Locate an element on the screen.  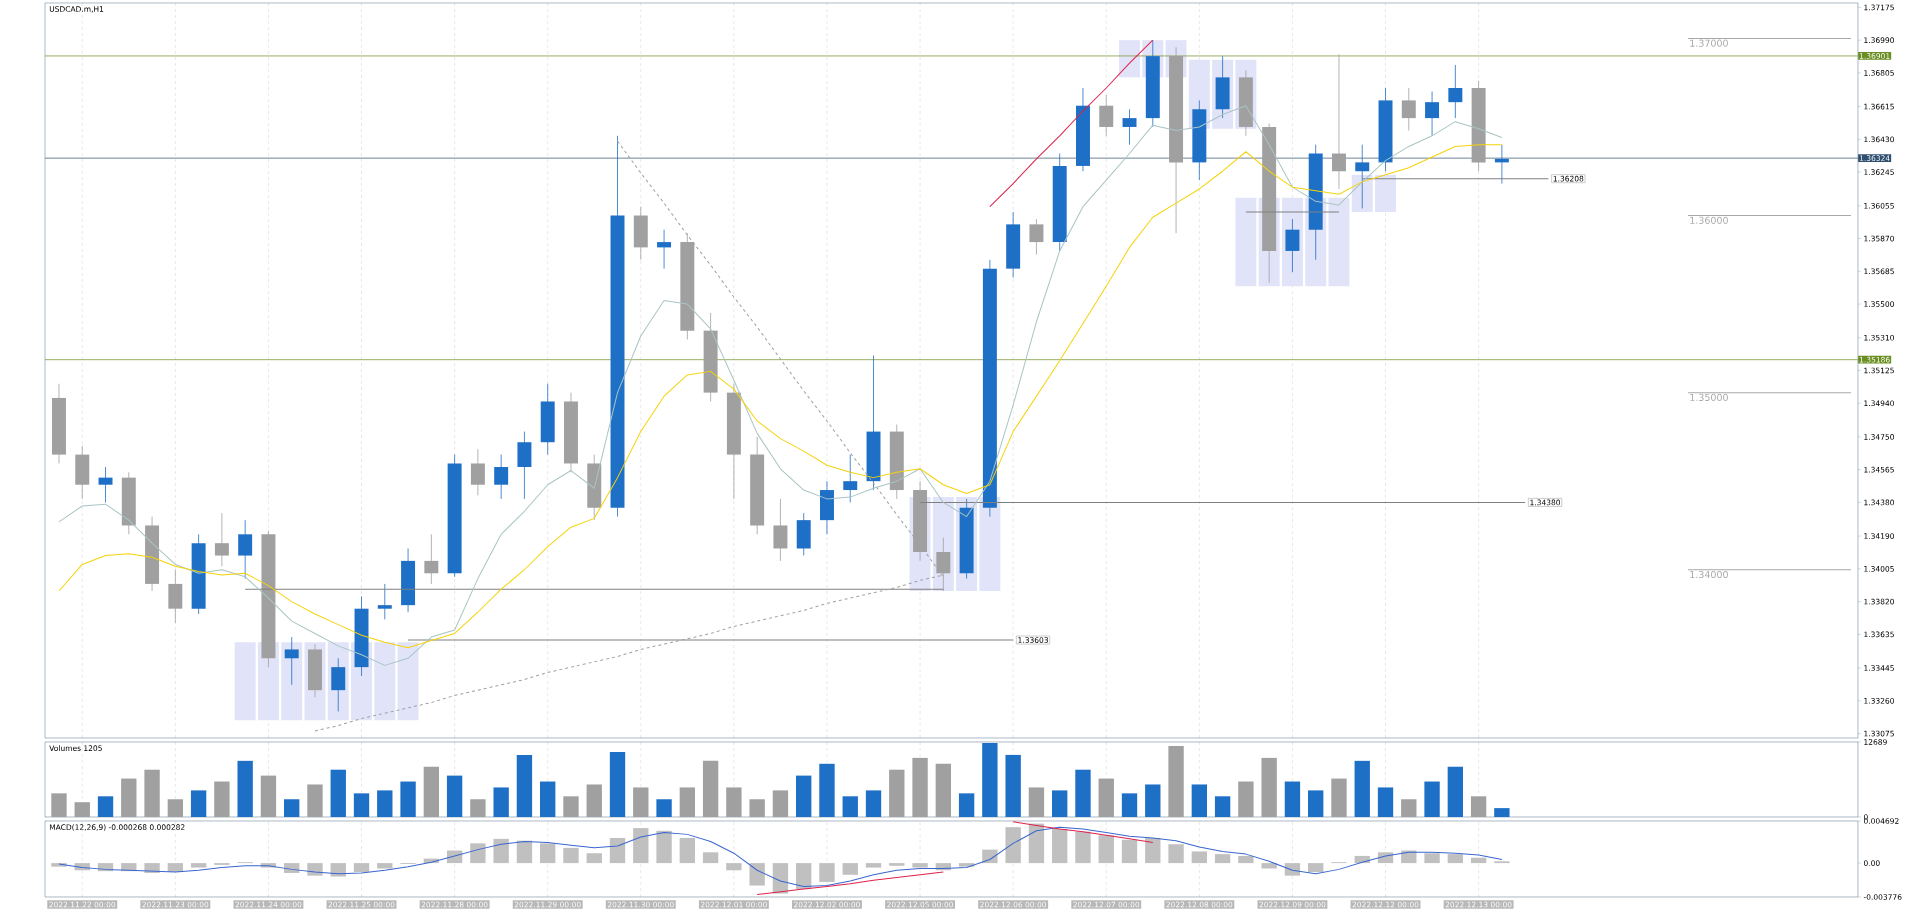
series-label: 1.37000 is located at coordinates (1709, 43).